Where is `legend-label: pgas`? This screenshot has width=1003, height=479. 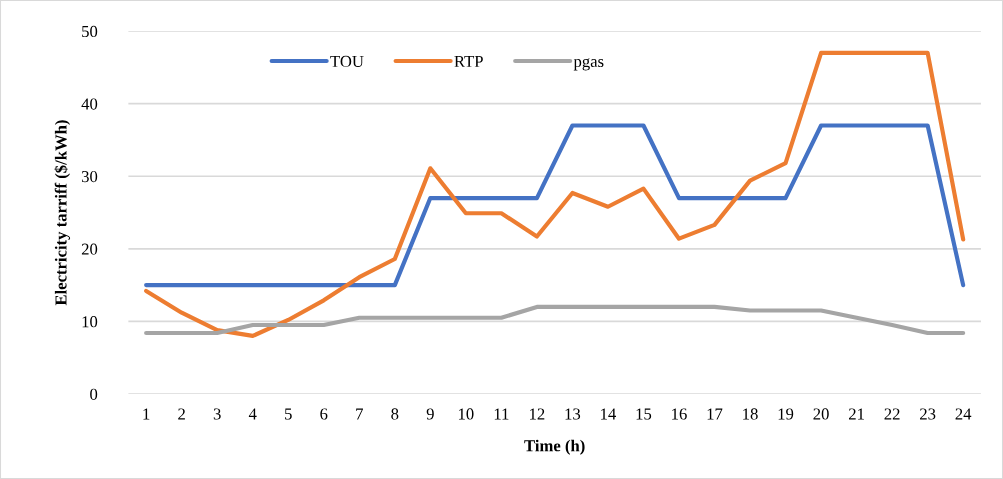 legend-label: pgas is located at coordinates (588, 64).